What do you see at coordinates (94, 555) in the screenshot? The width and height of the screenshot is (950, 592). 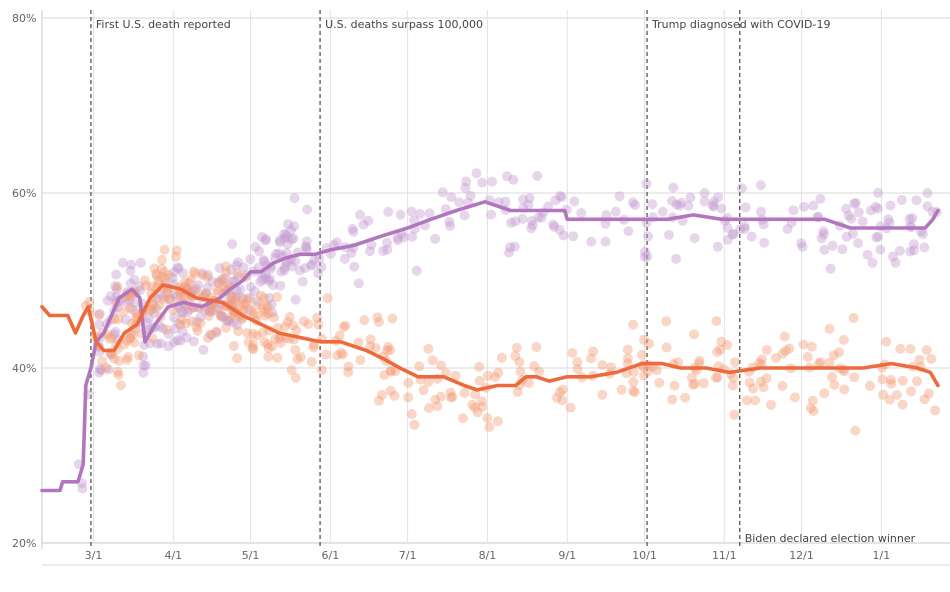 I see `x-tick-label: 3/1` at bounding box center [94, 555].